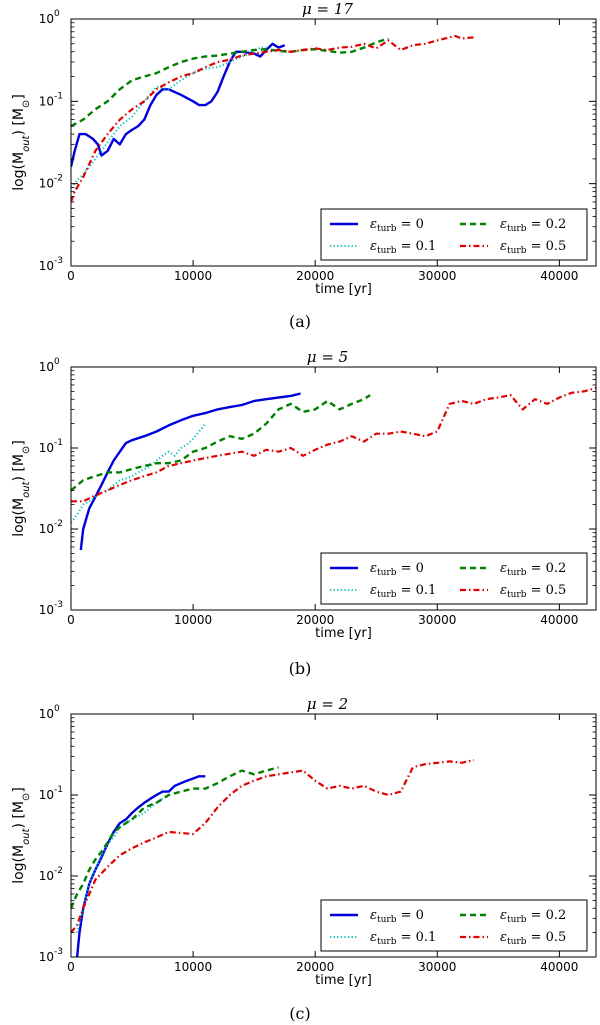  I want to click on caption: (a), so click(300, 321).